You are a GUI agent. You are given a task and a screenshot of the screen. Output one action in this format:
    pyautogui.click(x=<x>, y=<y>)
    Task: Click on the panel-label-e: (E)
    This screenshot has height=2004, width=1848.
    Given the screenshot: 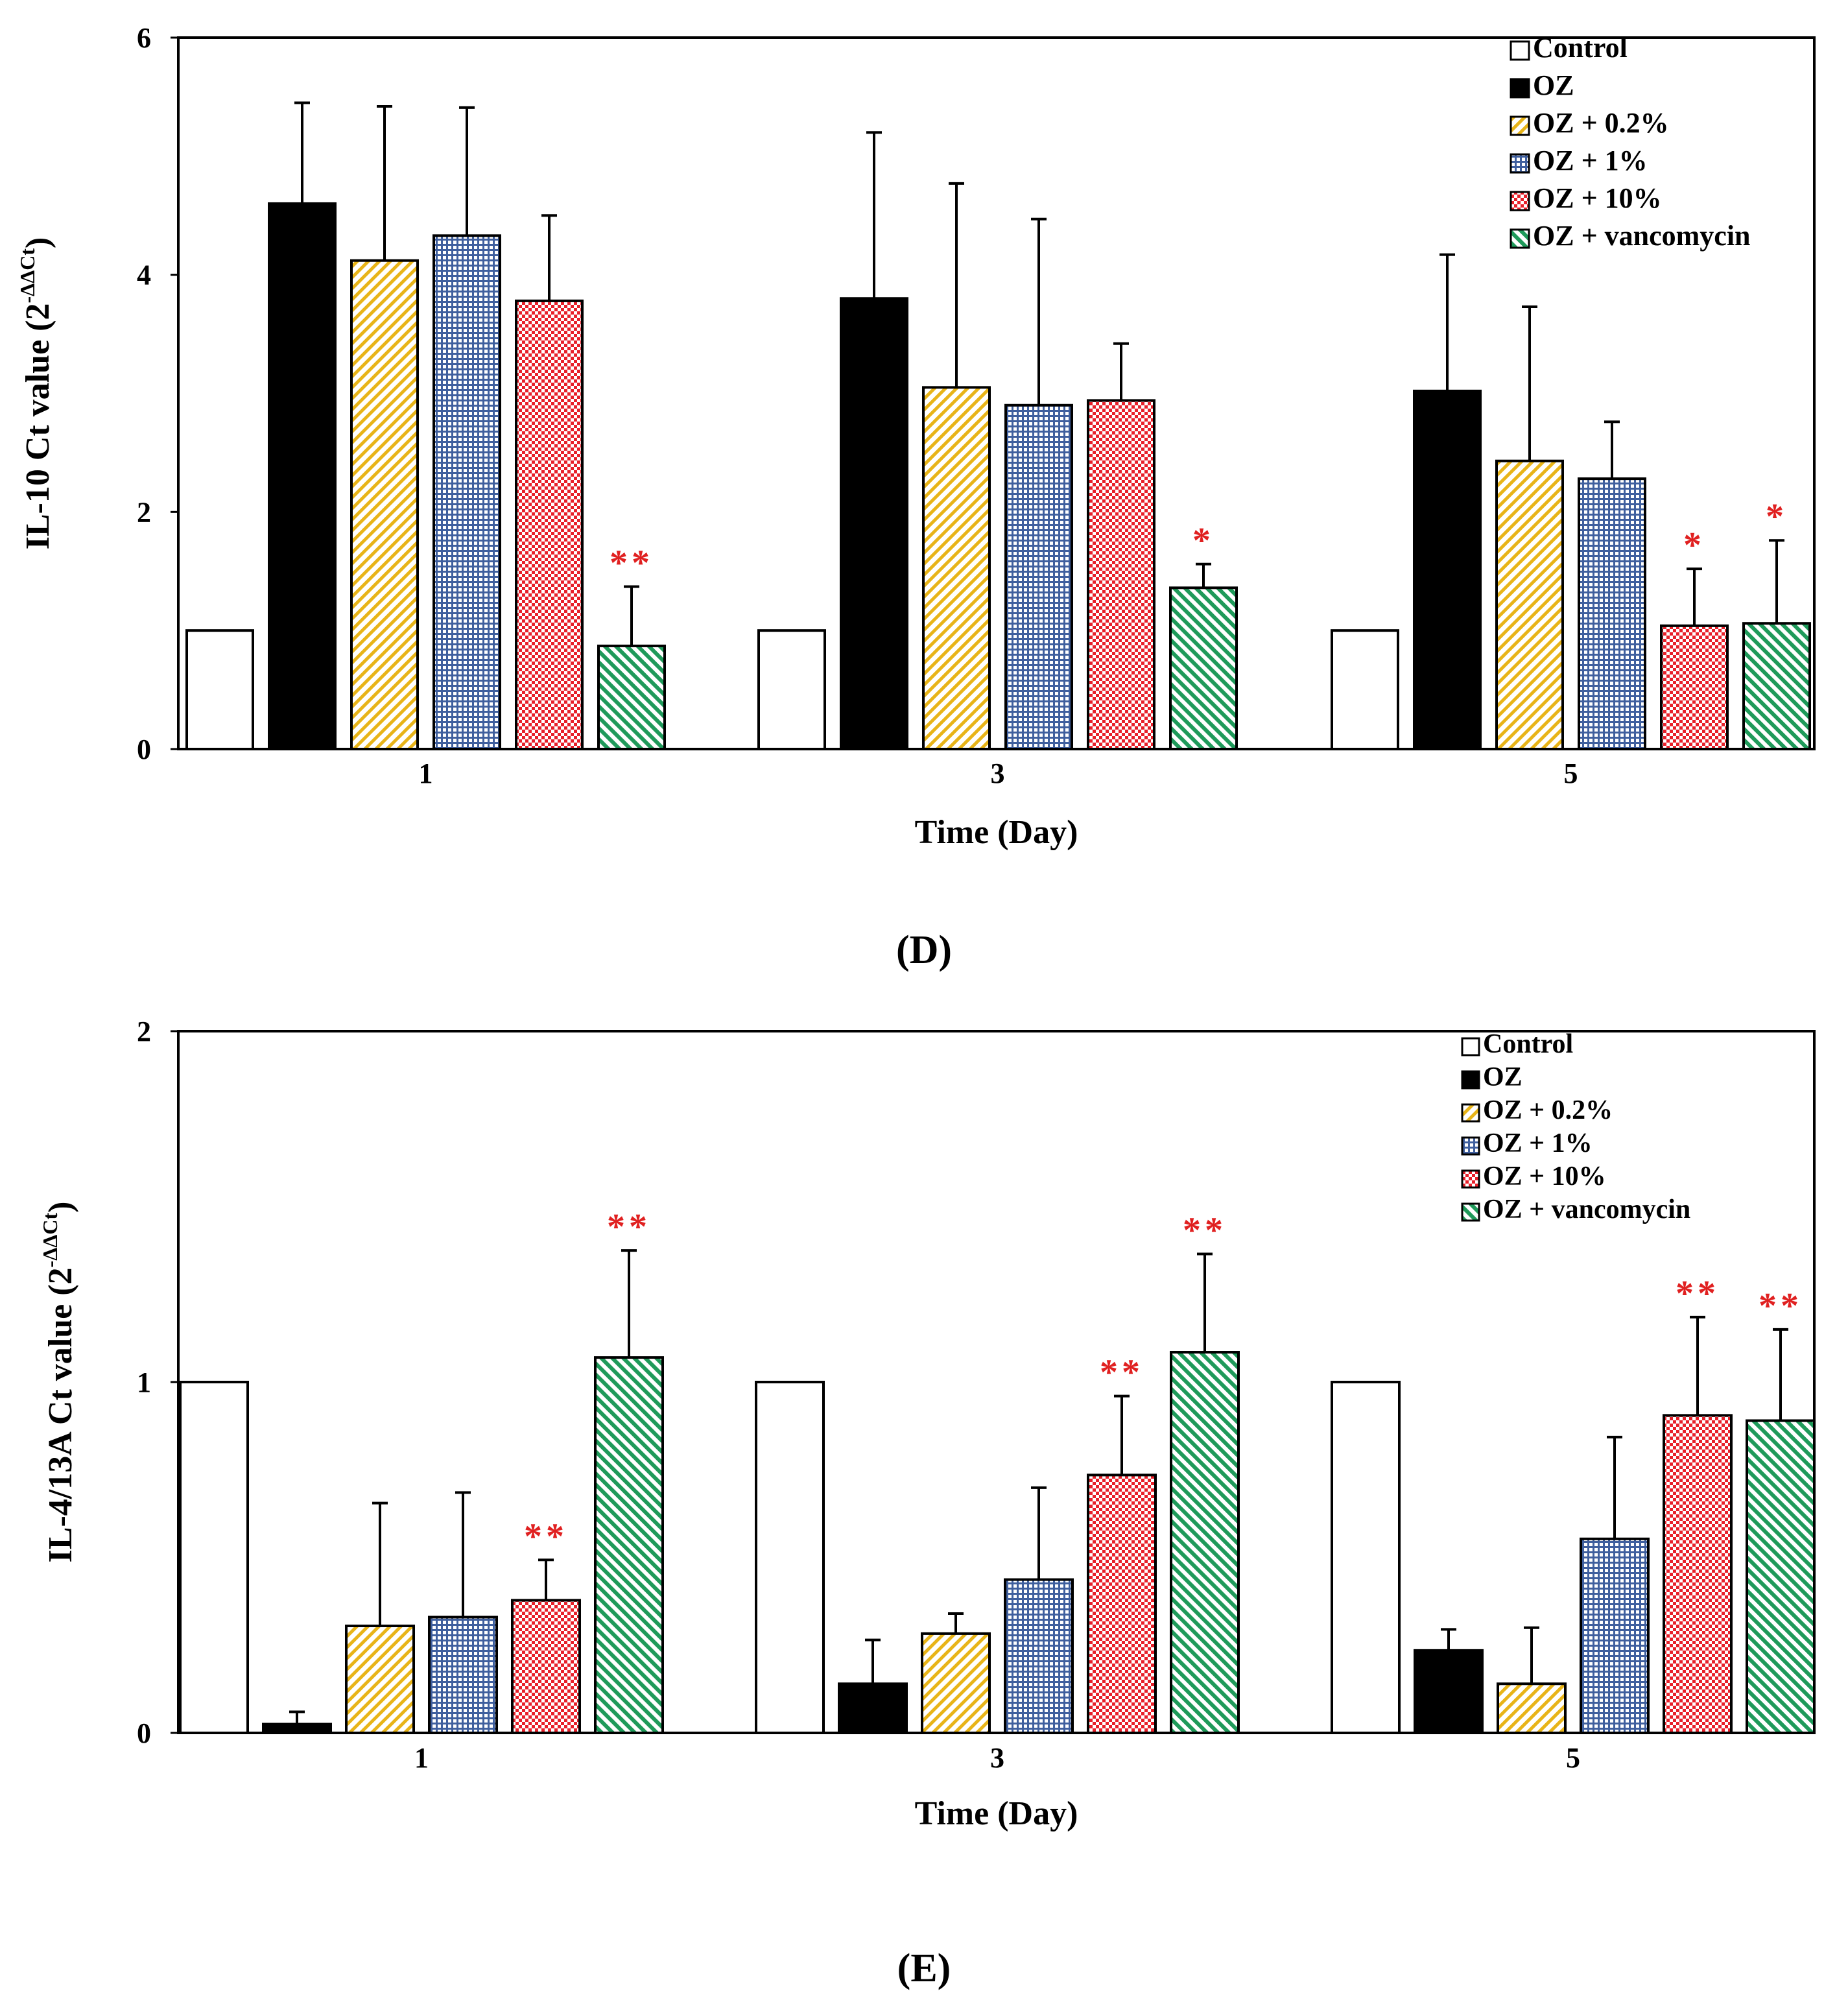 What is the action you would take?
    pyautogui.click(x=924, y=1968)
    